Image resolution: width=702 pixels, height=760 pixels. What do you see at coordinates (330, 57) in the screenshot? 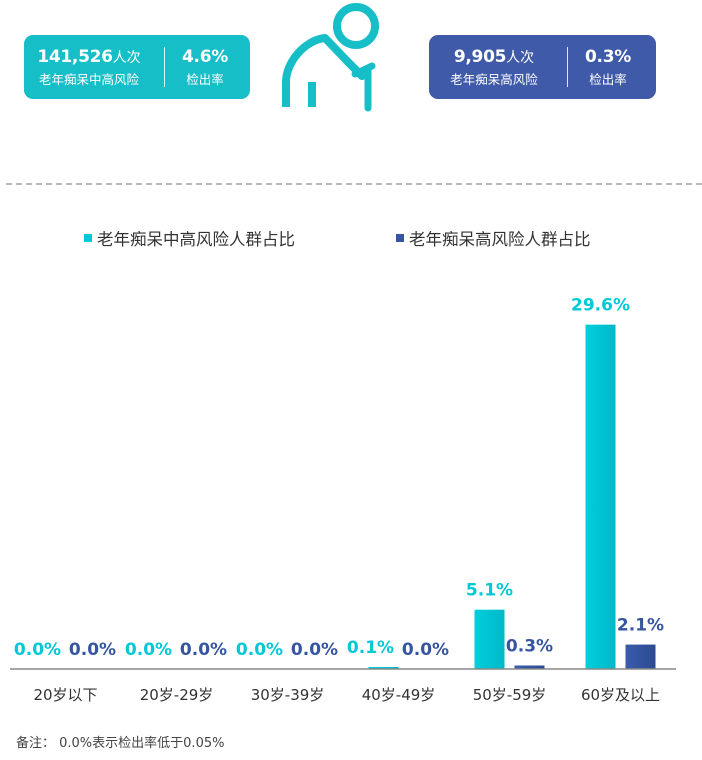
I see `elderly-person-with-cane-icon` at bounding box center [330, 57].